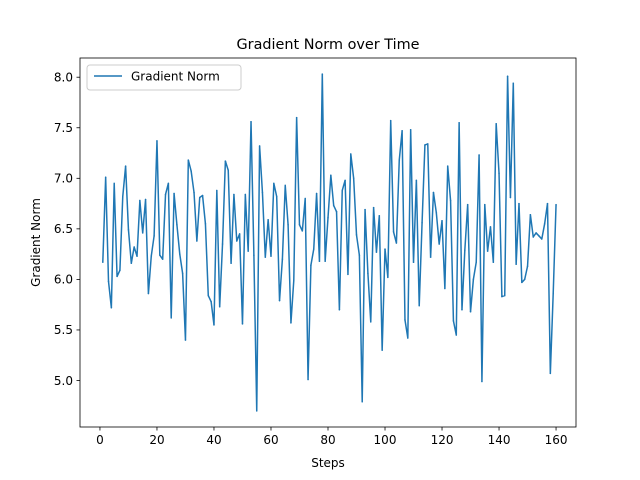  What do you see at coordinates (63, 128) in the screenshot?
I see `y-tick-label: 7.5` at bounding box center [63, 128].